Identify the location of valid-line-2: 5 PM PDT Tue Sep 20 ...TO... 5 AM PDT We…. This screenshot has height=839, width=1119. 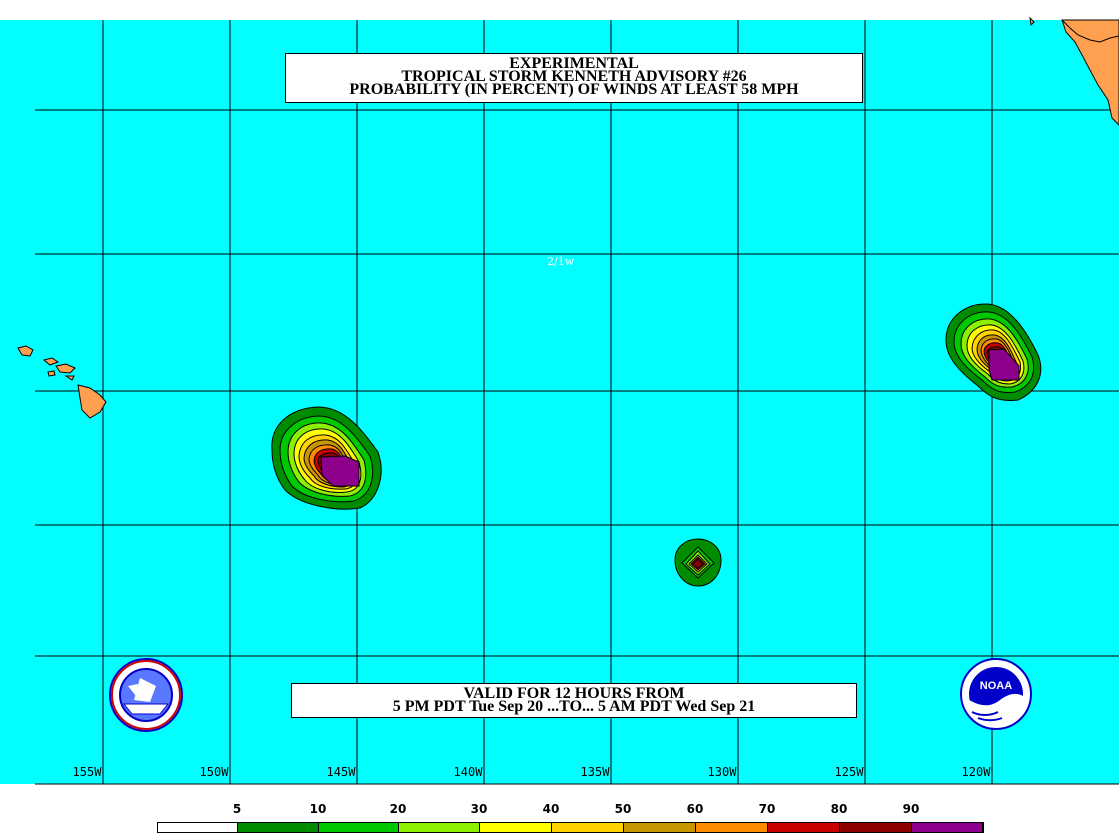
(574, 706).